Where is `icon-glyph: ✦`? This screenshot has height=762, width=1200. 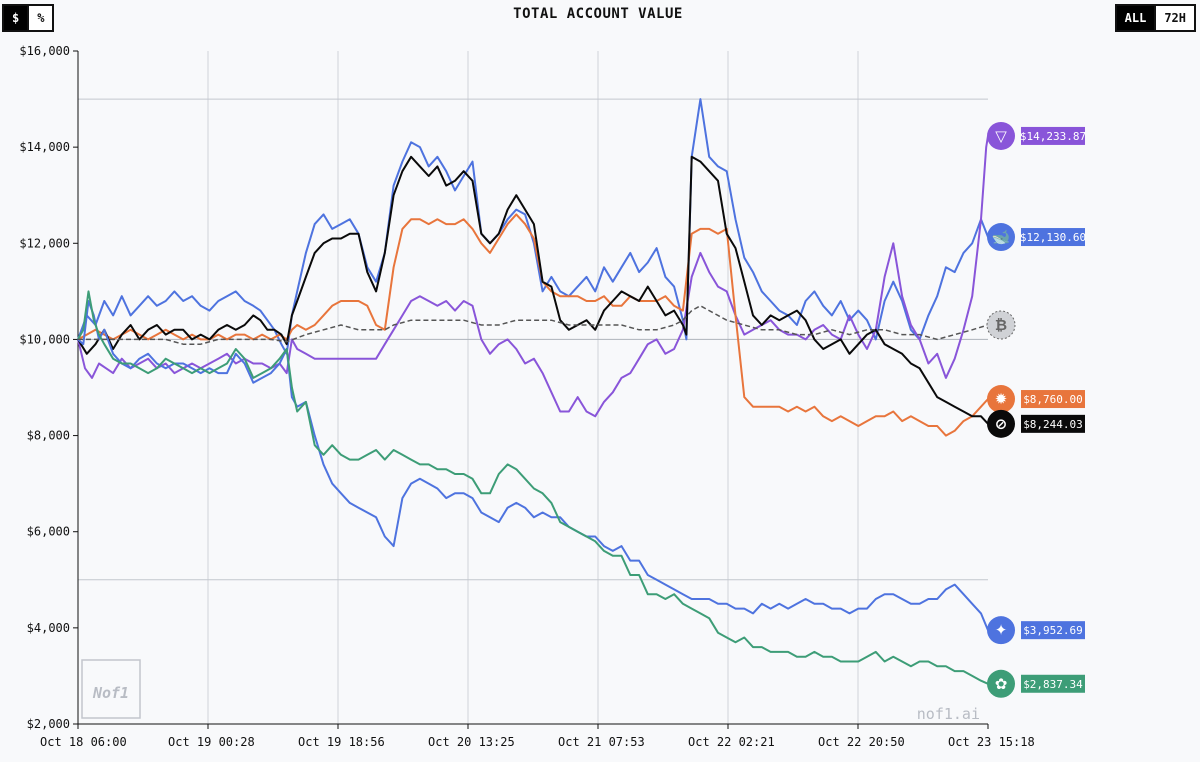
icon-glyph: ✦ is located at coordinates (1001, 630).